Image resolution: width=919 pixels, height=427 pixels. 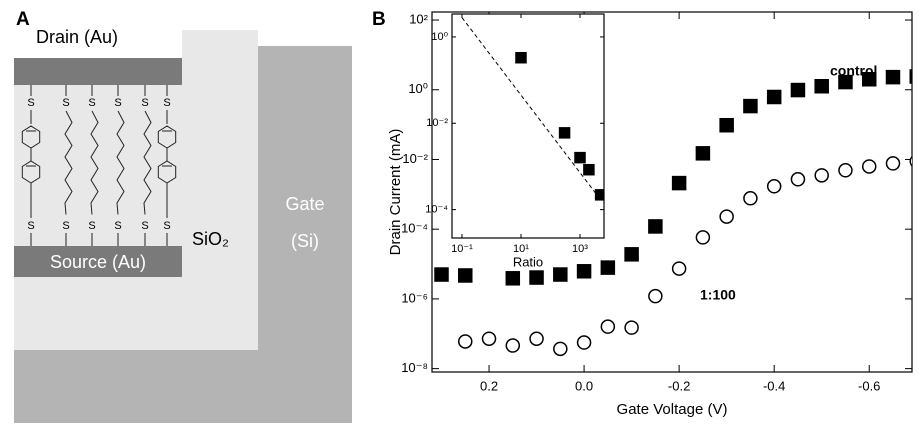 I want to click on plot-marks, so click(x=532, y=109).